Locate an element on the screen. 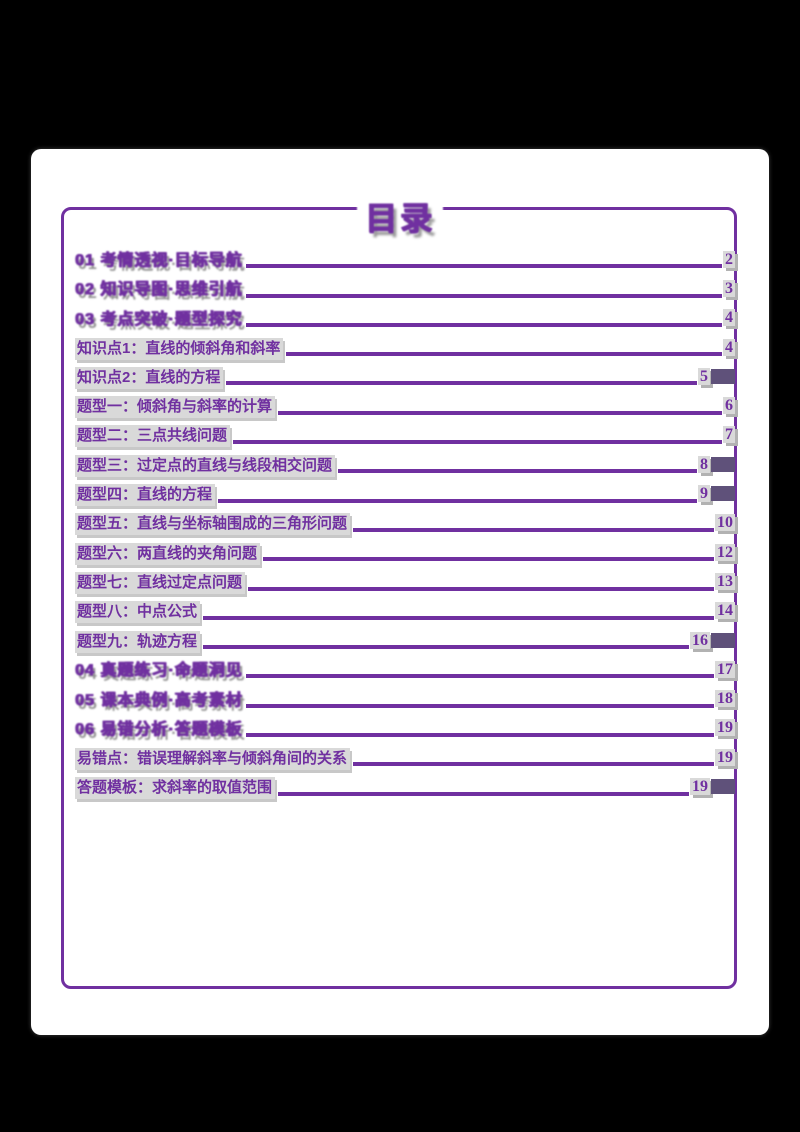  toc-entry: 02 知识导图·思维引航 3 is located at coordinates (405, 289).